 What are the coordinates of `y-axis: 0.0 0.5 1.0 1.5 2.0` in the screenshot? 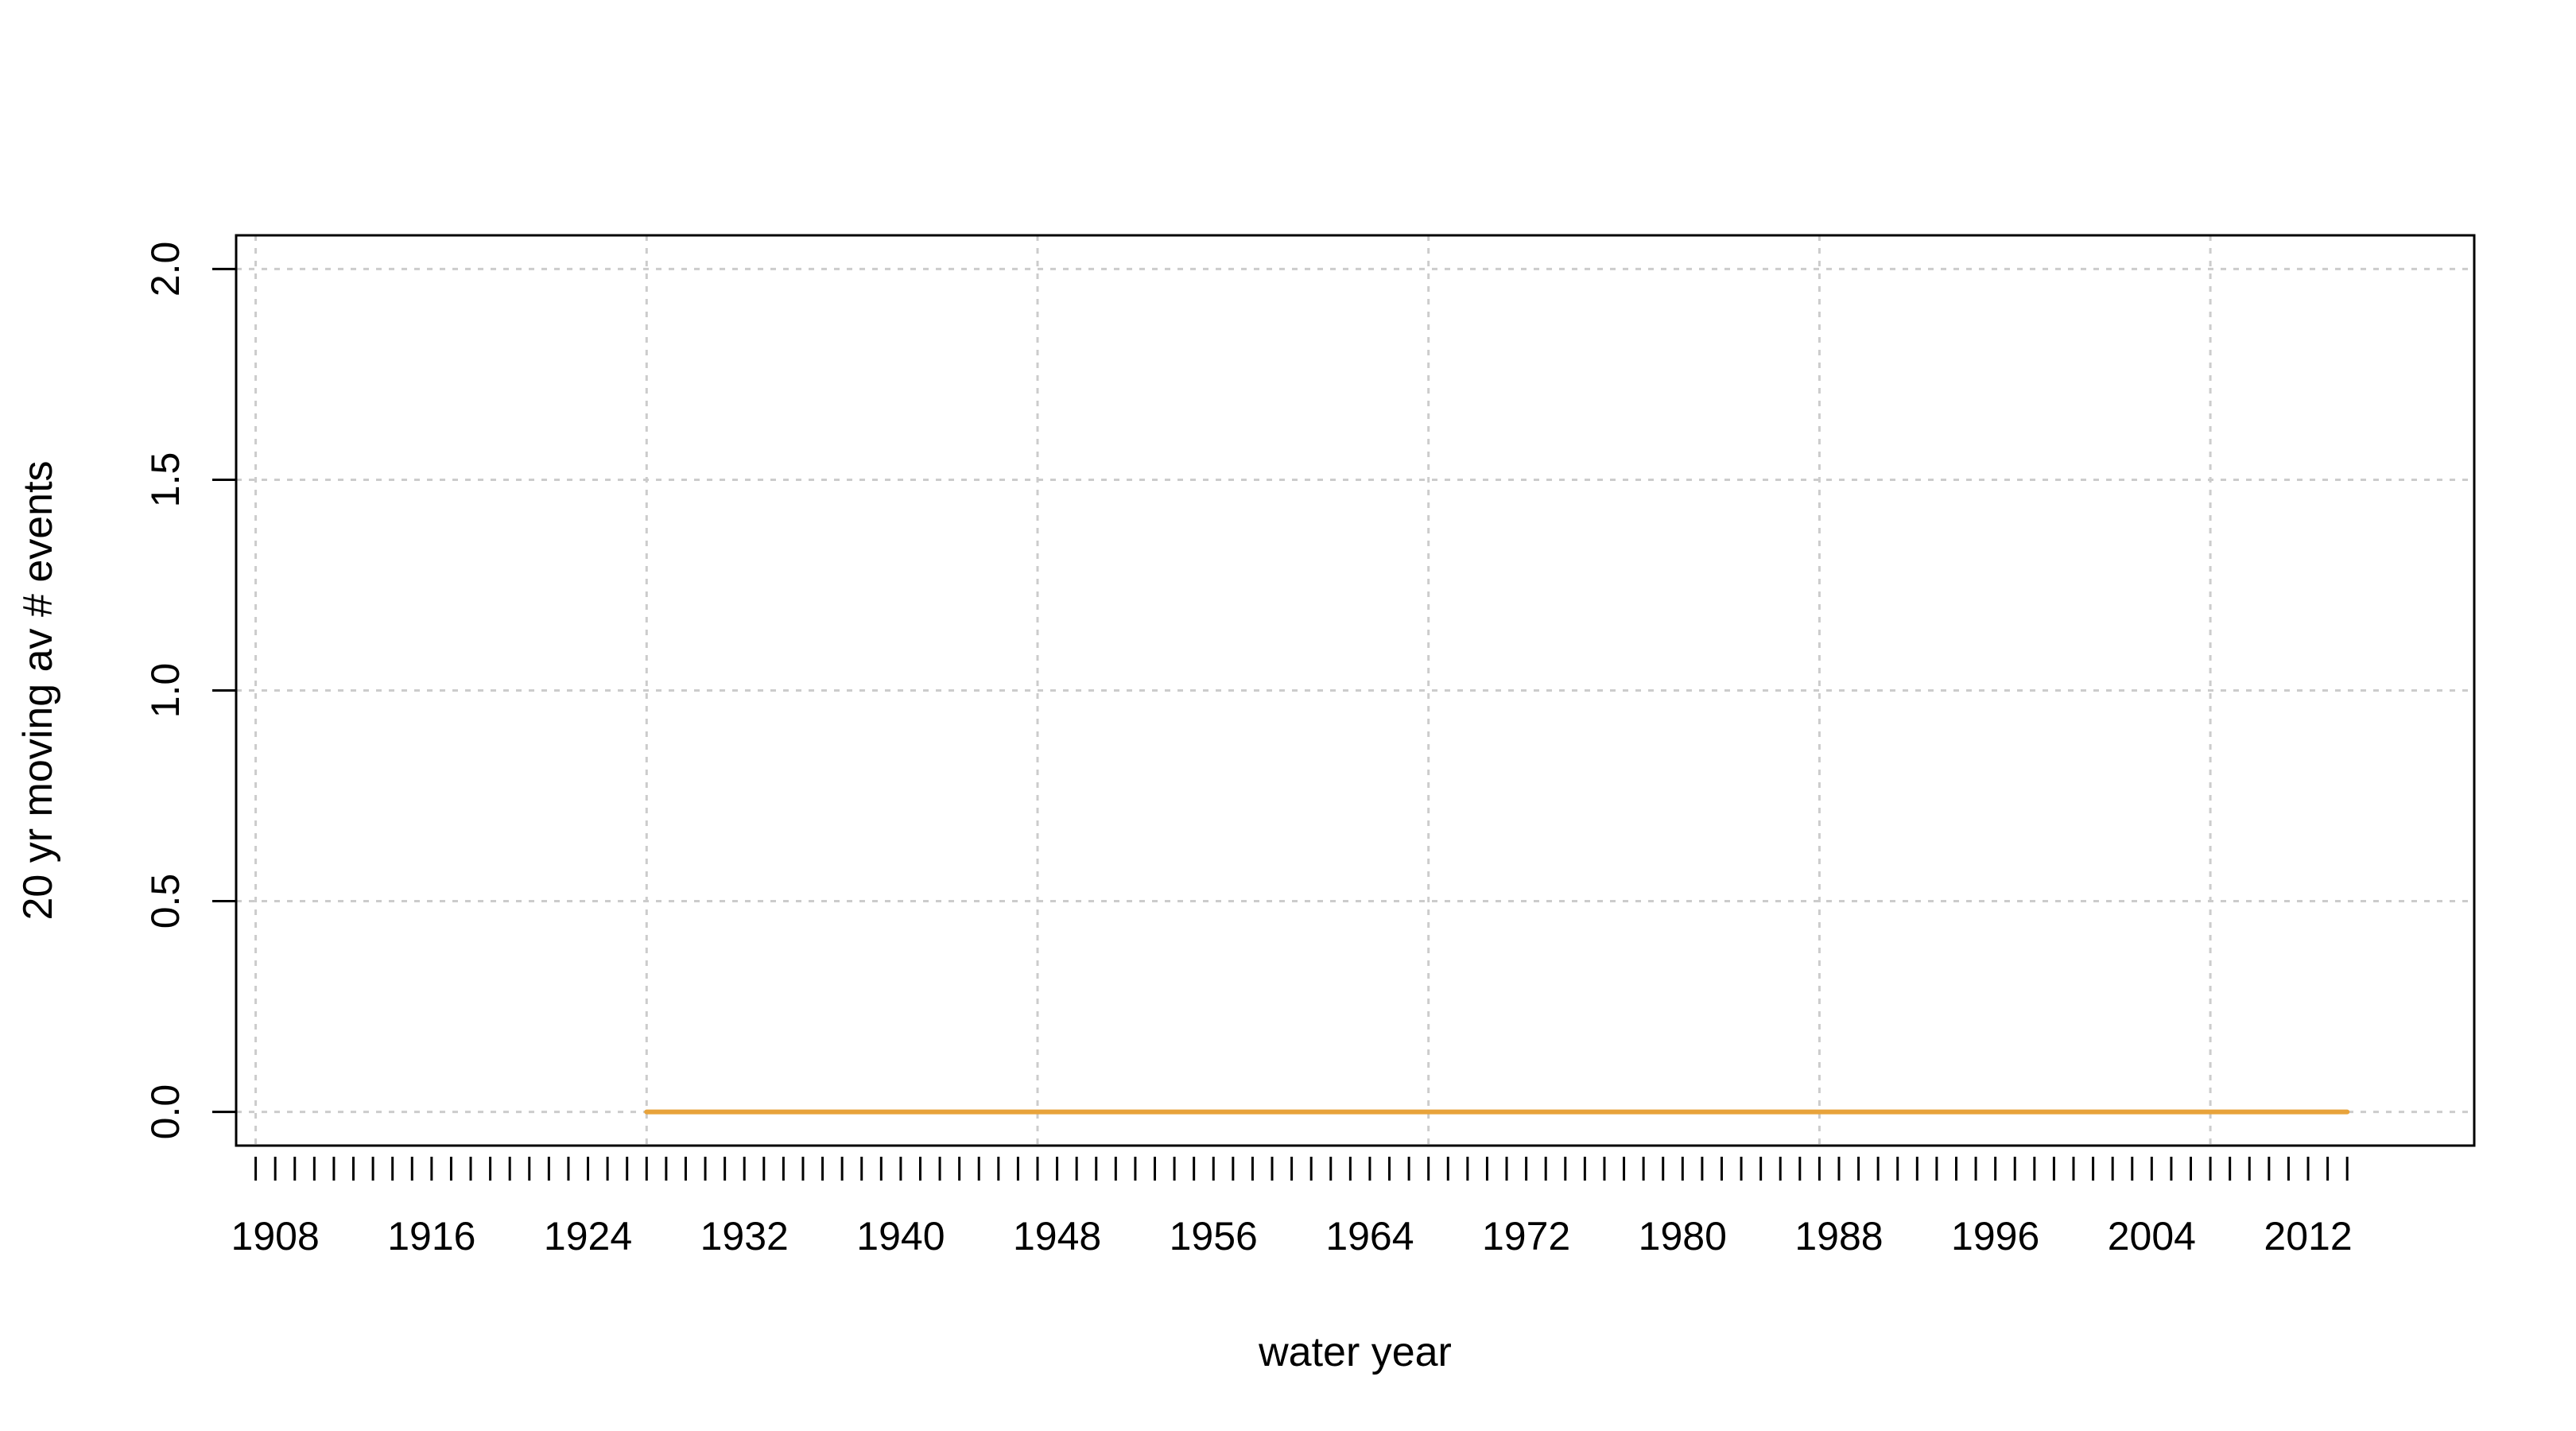 It's located at (190, 691).